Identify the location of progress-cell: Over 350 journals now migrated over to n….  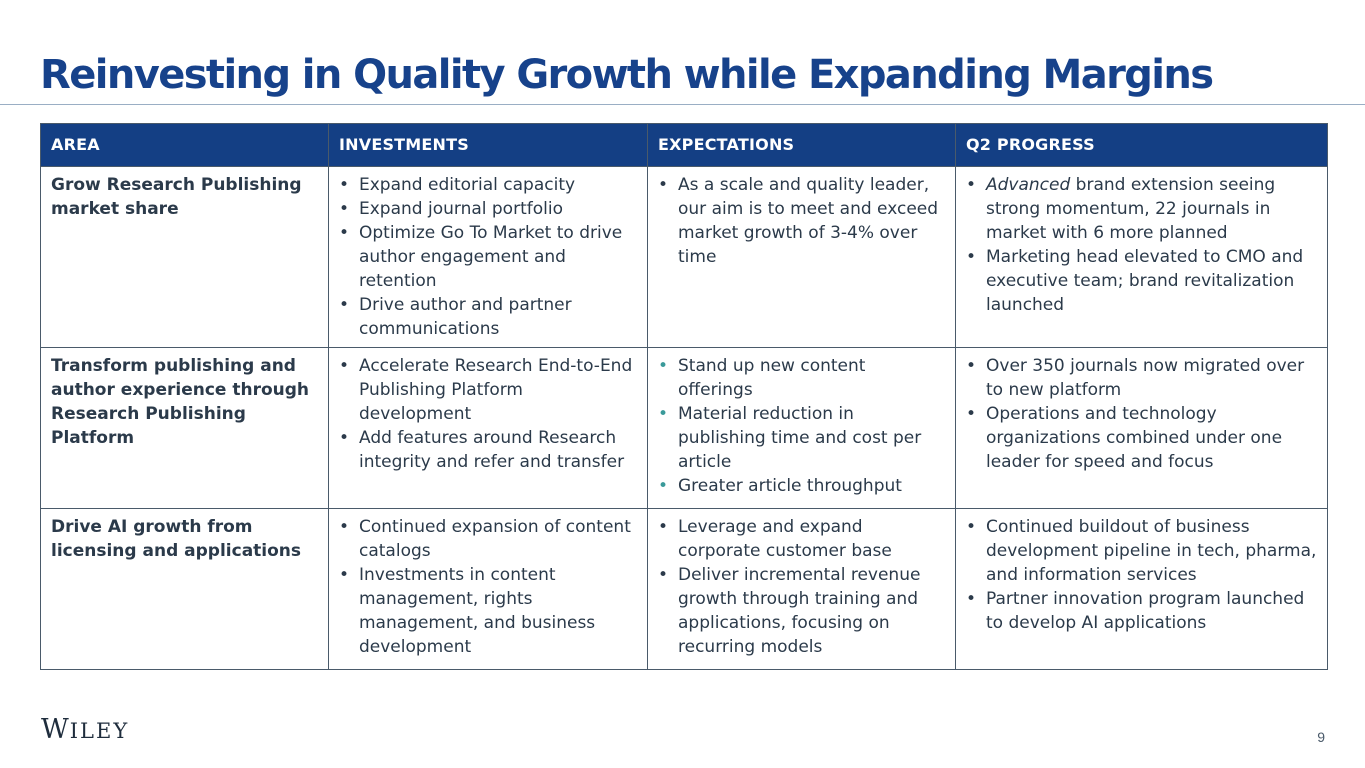
(1141, 428).